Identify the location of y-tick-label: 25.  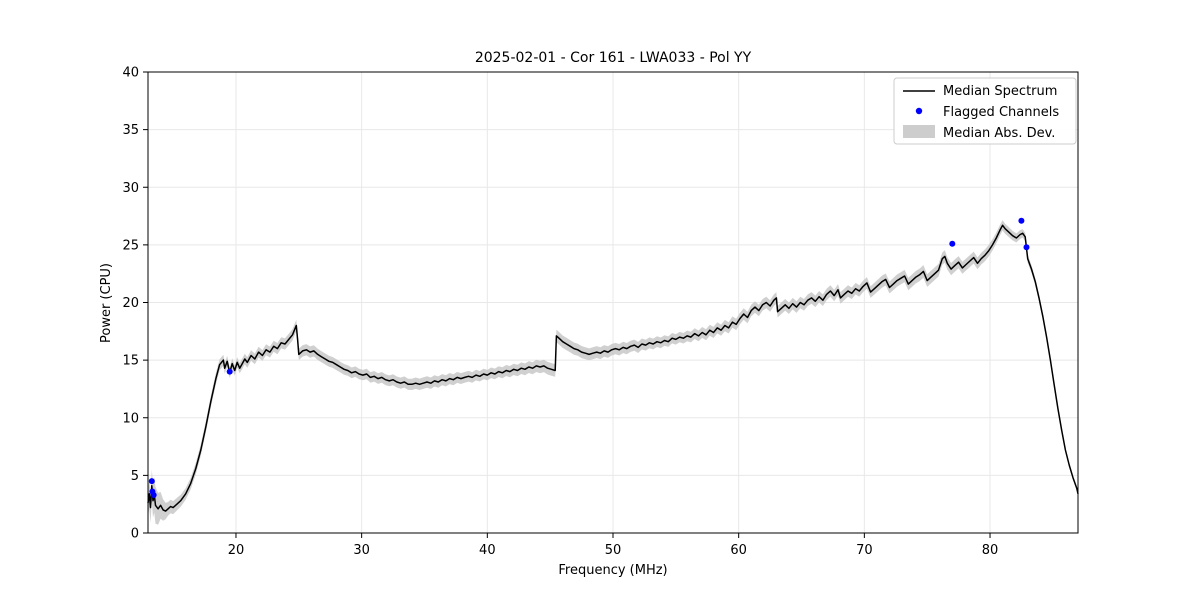
(130, 245).